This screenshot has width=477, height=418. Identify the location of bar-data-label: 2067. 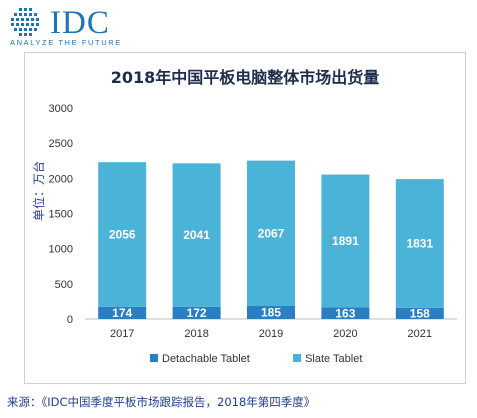
(271, 233).